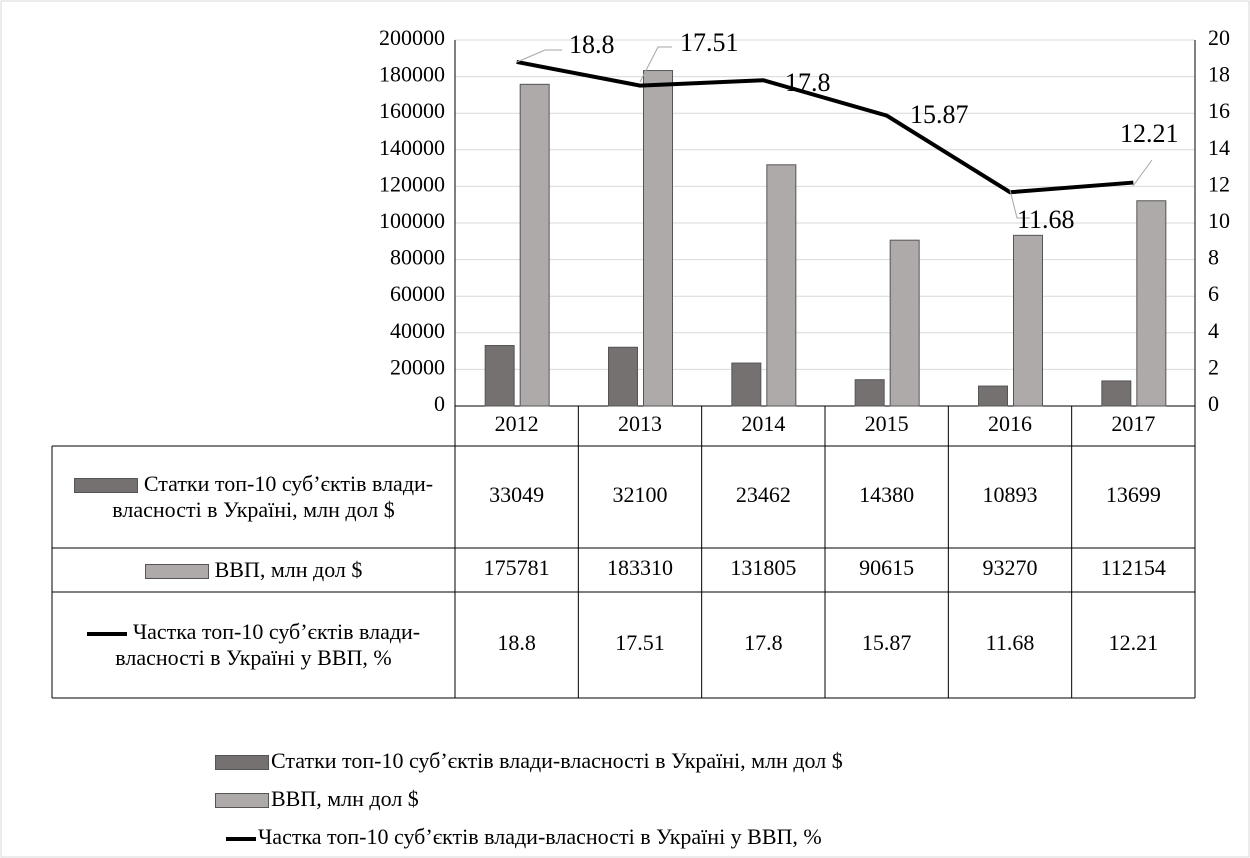 Image resolution: width=1250 pixels, height=858 pixels. Describe the element at coordinates (1219, 37) in the screenshot. I see `y2-tick-label: 20` at that location.